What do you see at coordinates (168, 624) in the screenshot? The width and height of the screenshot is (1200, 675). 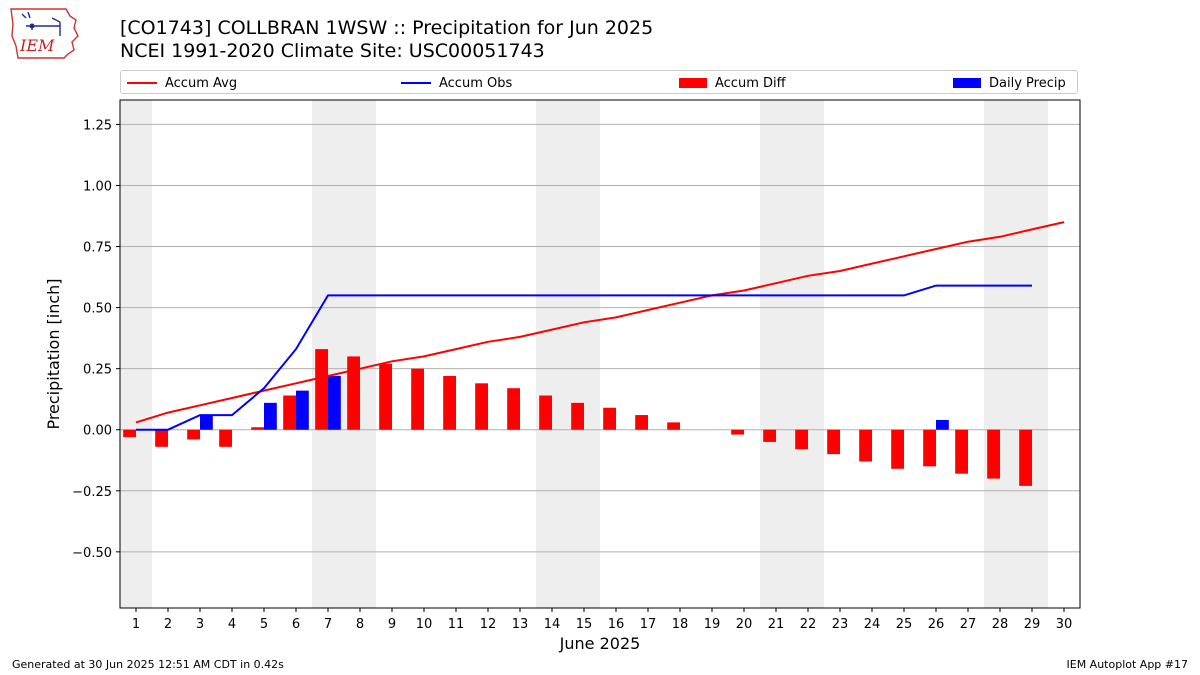 I see `x-tick-label: 2` at bounding box center [168, 624].